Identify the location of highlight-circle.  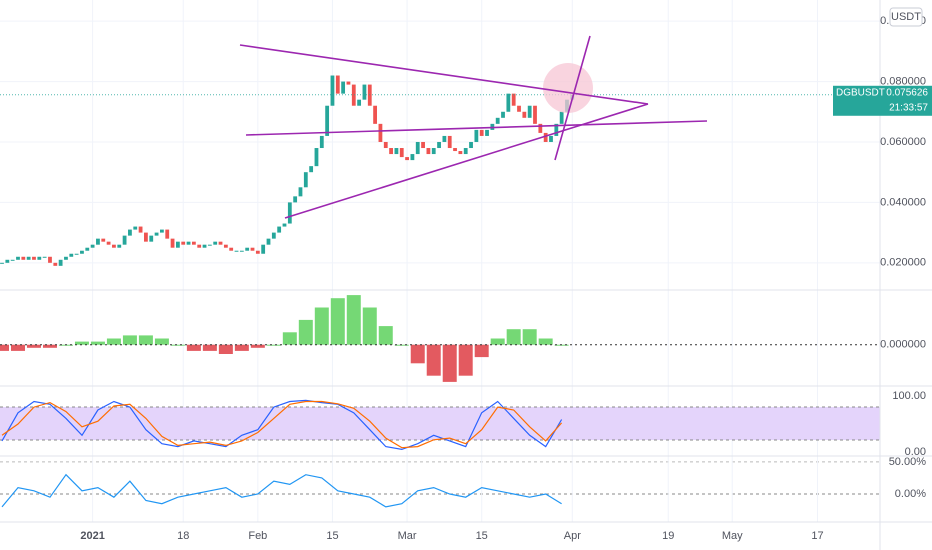
(568, 88).